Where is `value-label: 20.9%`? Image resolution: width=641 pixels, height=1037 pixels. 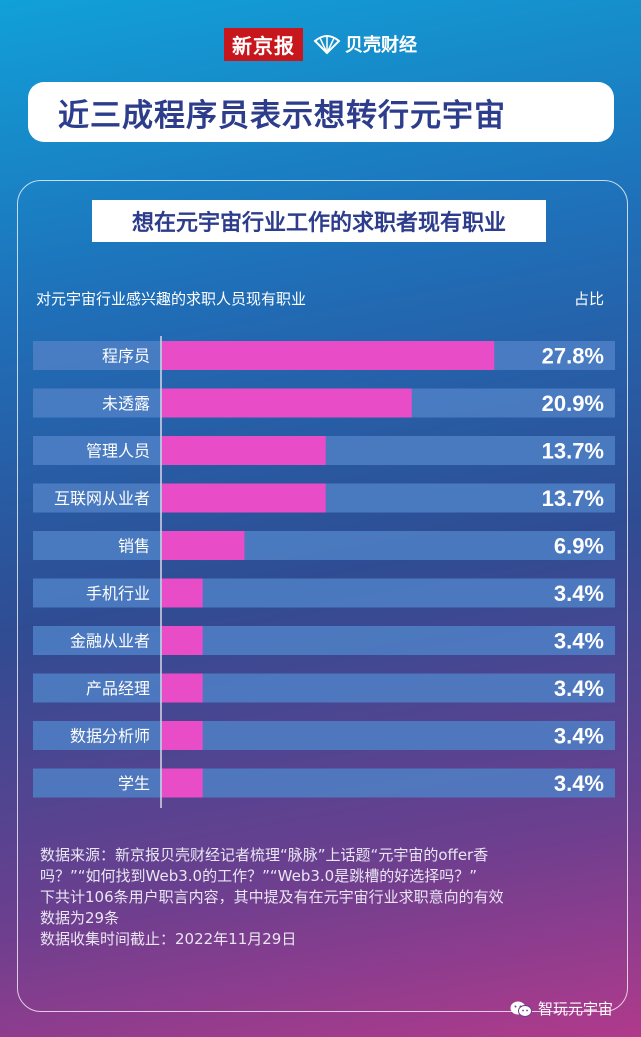
value-label: 20.9% is located at coordinates (573, 403).